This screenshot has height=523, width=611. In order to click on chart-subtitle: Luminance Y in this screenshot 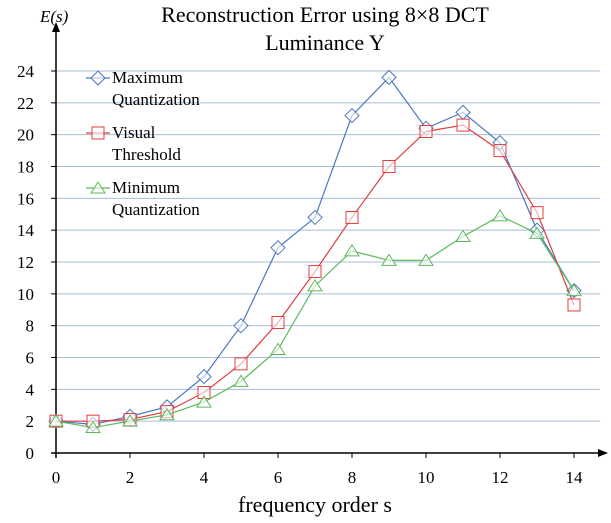, I will do `click(325, 42)`.